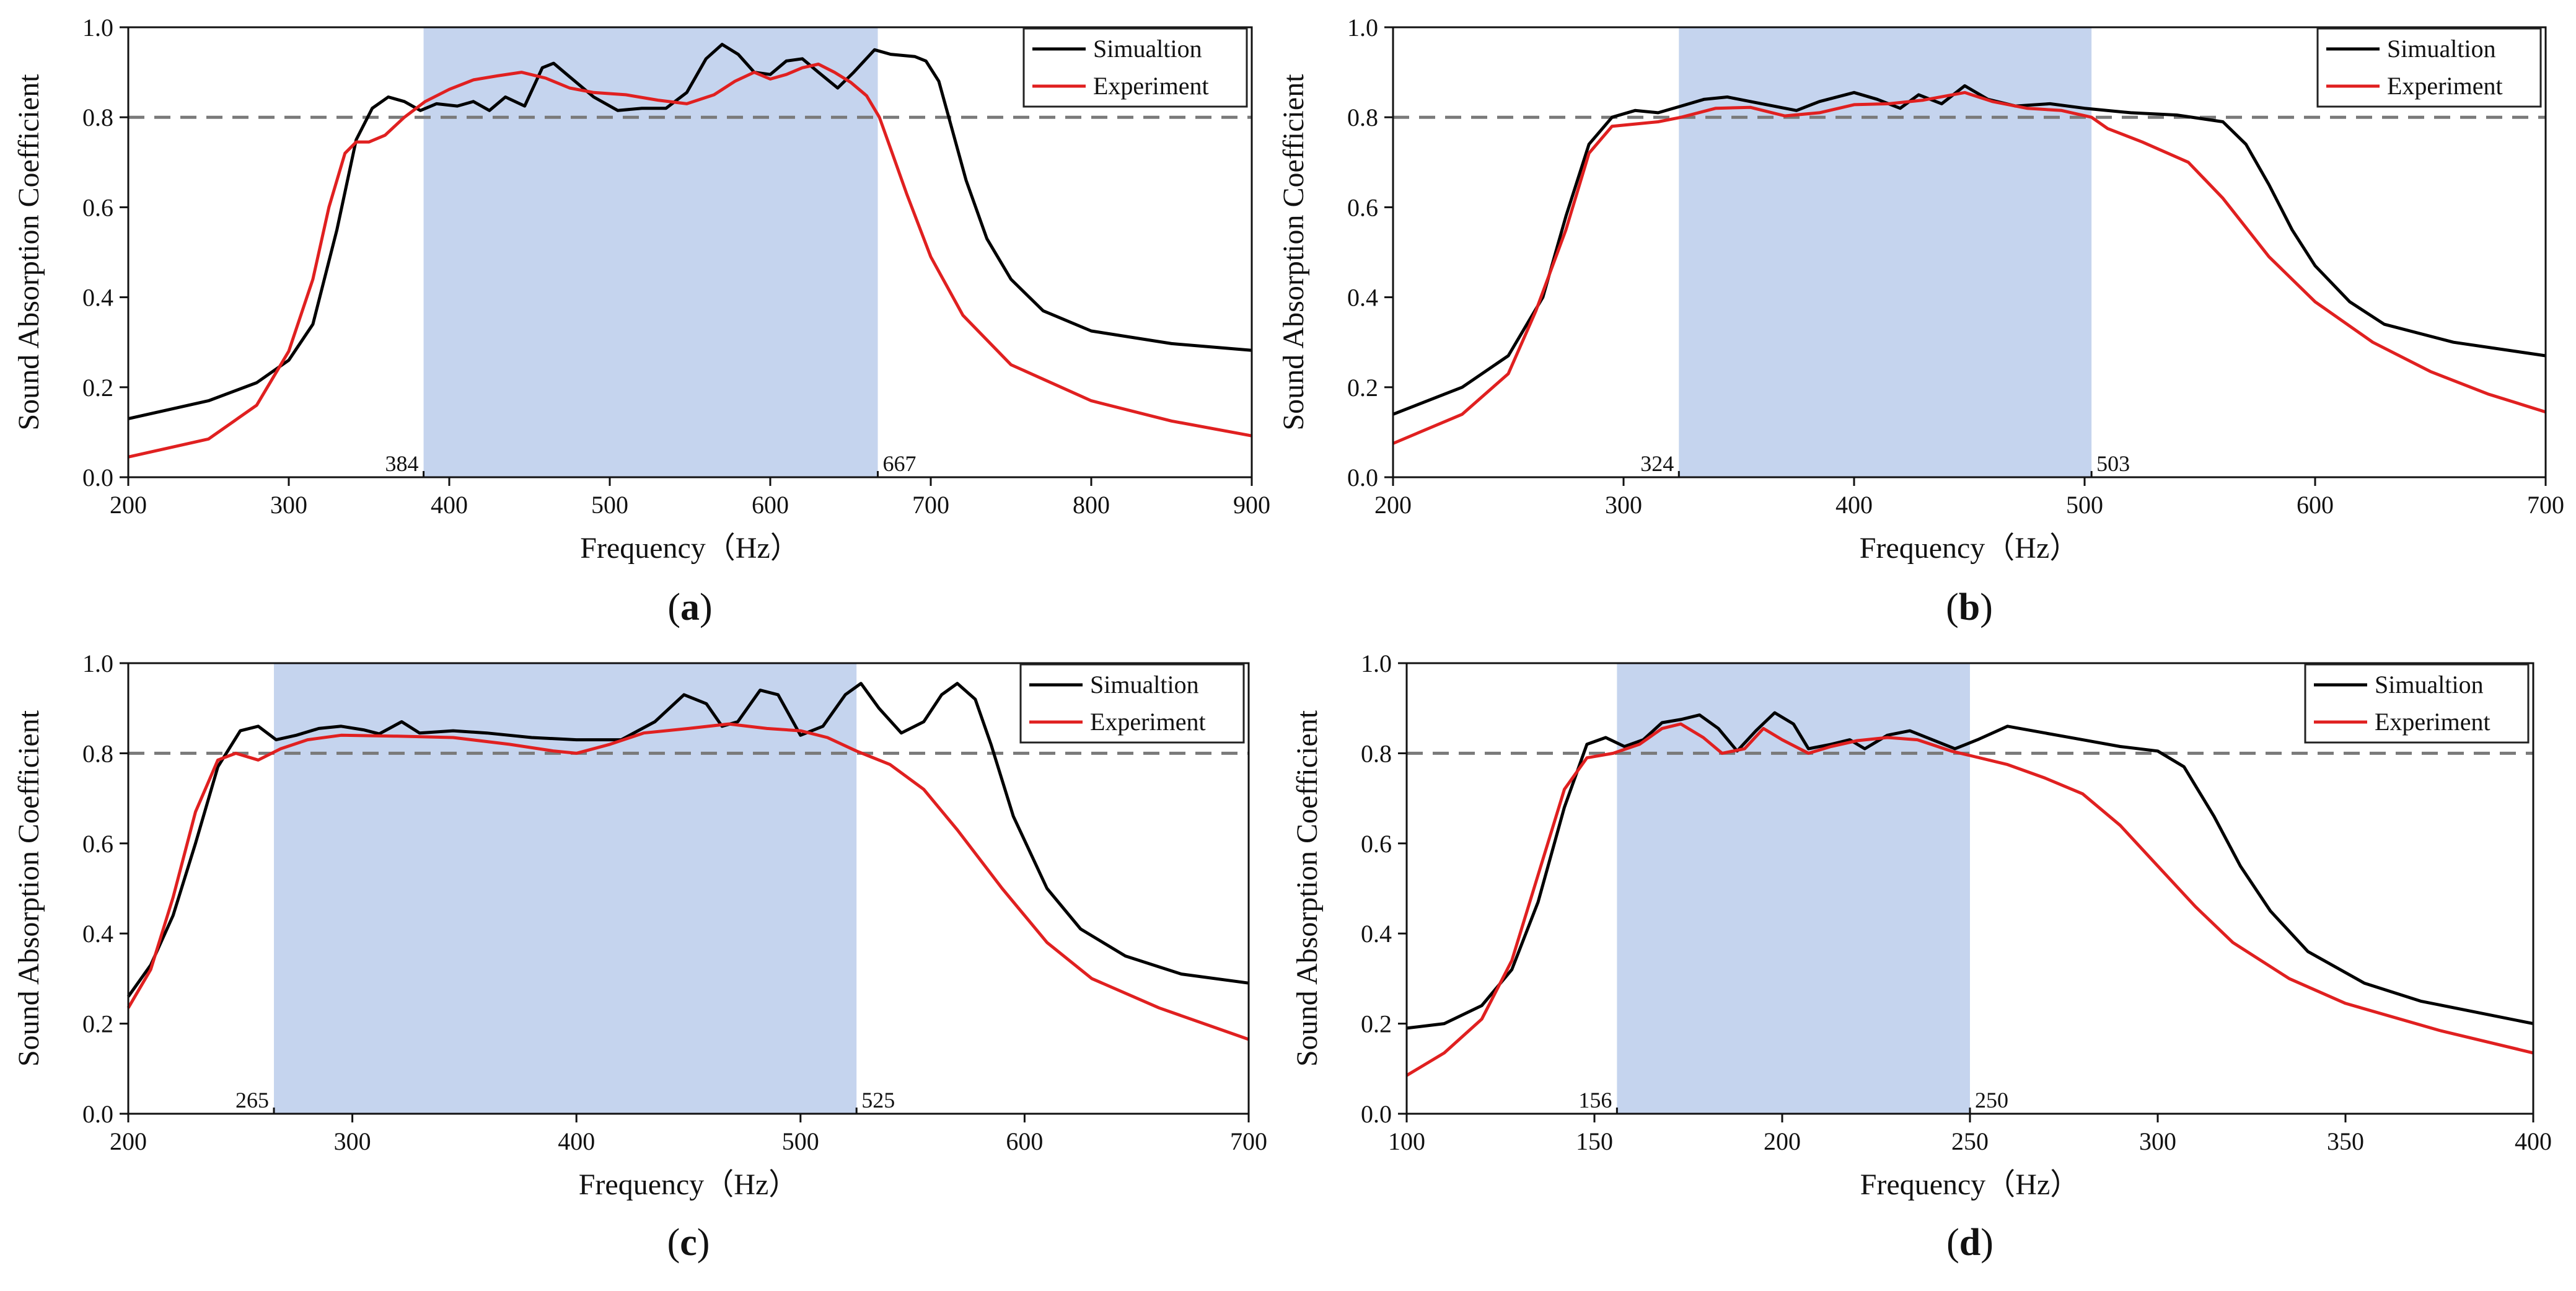 This screenshot has width=2576, height=1291. Describe the element at coordinates (1970, 1141) in the screenshot. I see `x-tick-label: 250` at that location.